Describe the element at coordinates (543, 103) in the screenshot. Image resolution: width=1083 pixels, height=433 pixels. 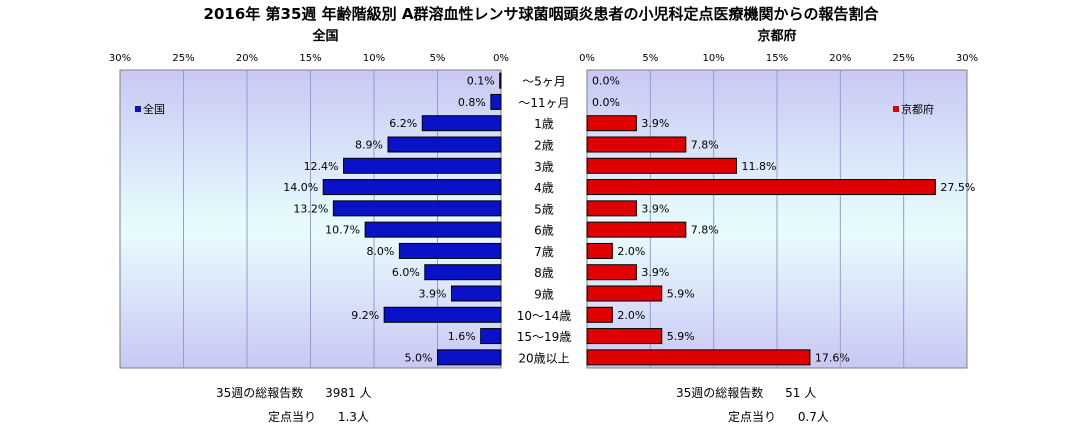
I see `category-label: 〜11ヶ月` at that location.